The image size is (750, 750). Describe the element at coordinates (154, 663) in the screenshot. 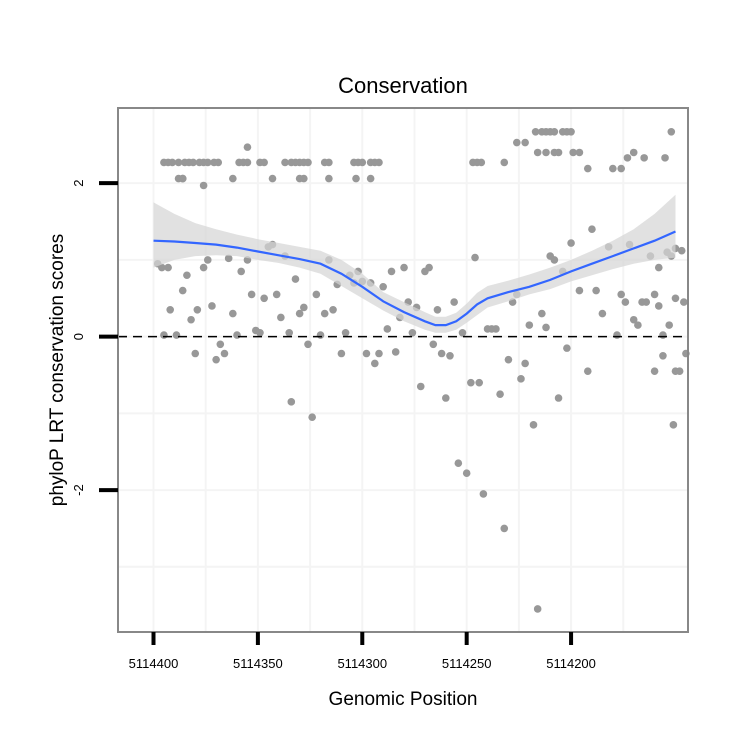

I see `x-tick-label: 5114400` at that location.